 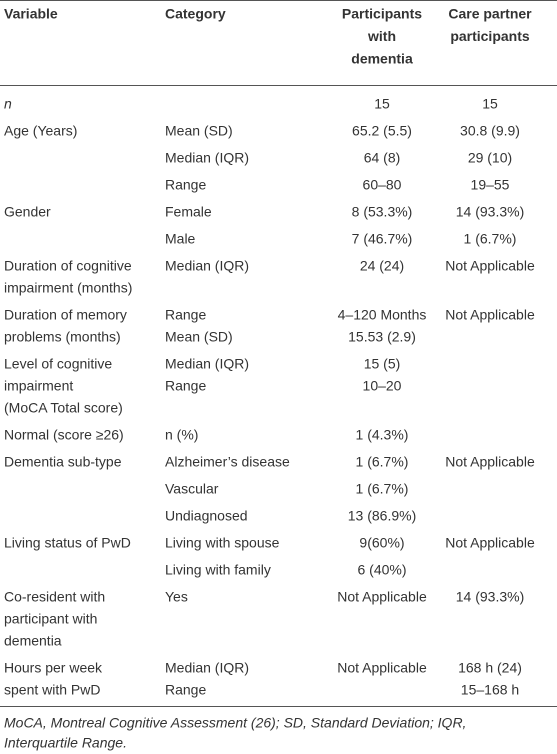 I want to click on cell: 30.8 (9.9), so click(x=490, y=131).